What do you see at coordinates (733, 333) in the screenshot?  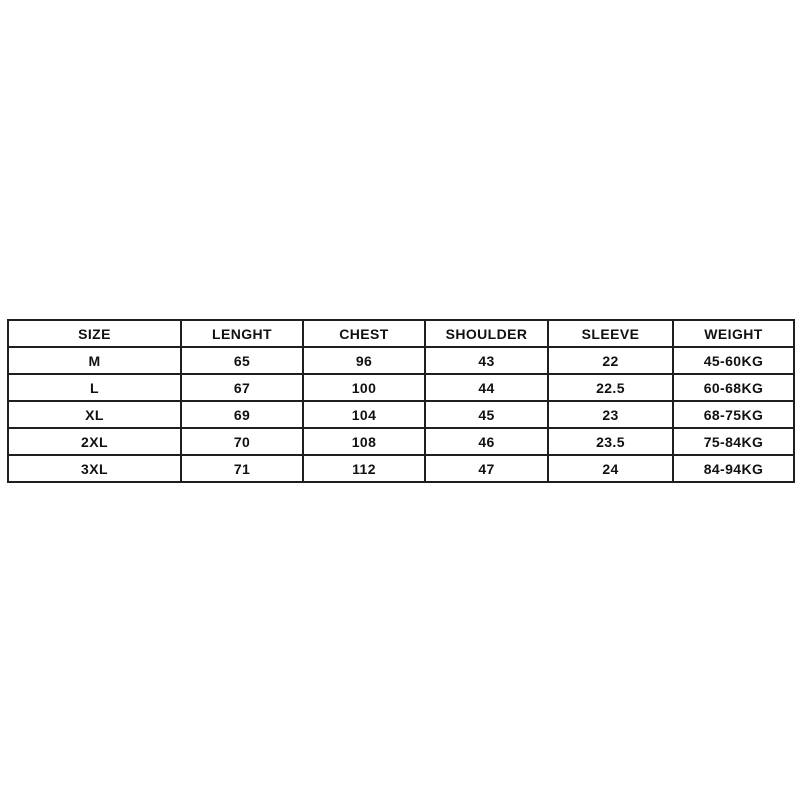 I see `column-header: WEIGHT` at bounding box center [733, 333].